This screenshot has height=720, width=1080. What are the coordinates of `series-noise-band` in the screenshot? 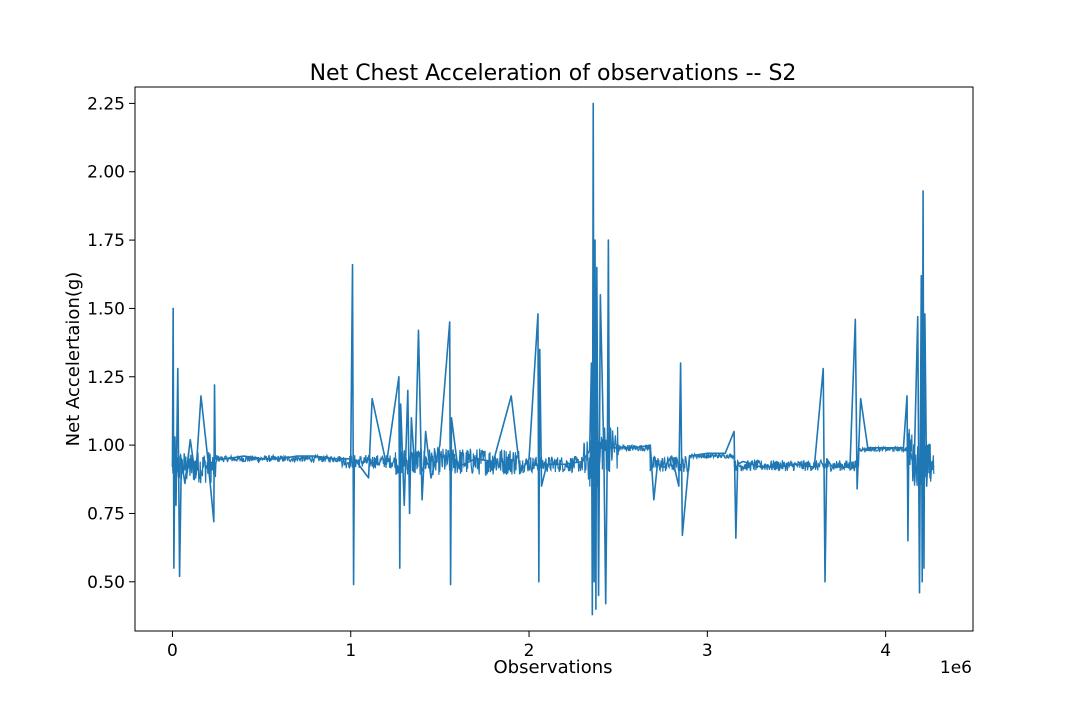 It's located at (553, 457).